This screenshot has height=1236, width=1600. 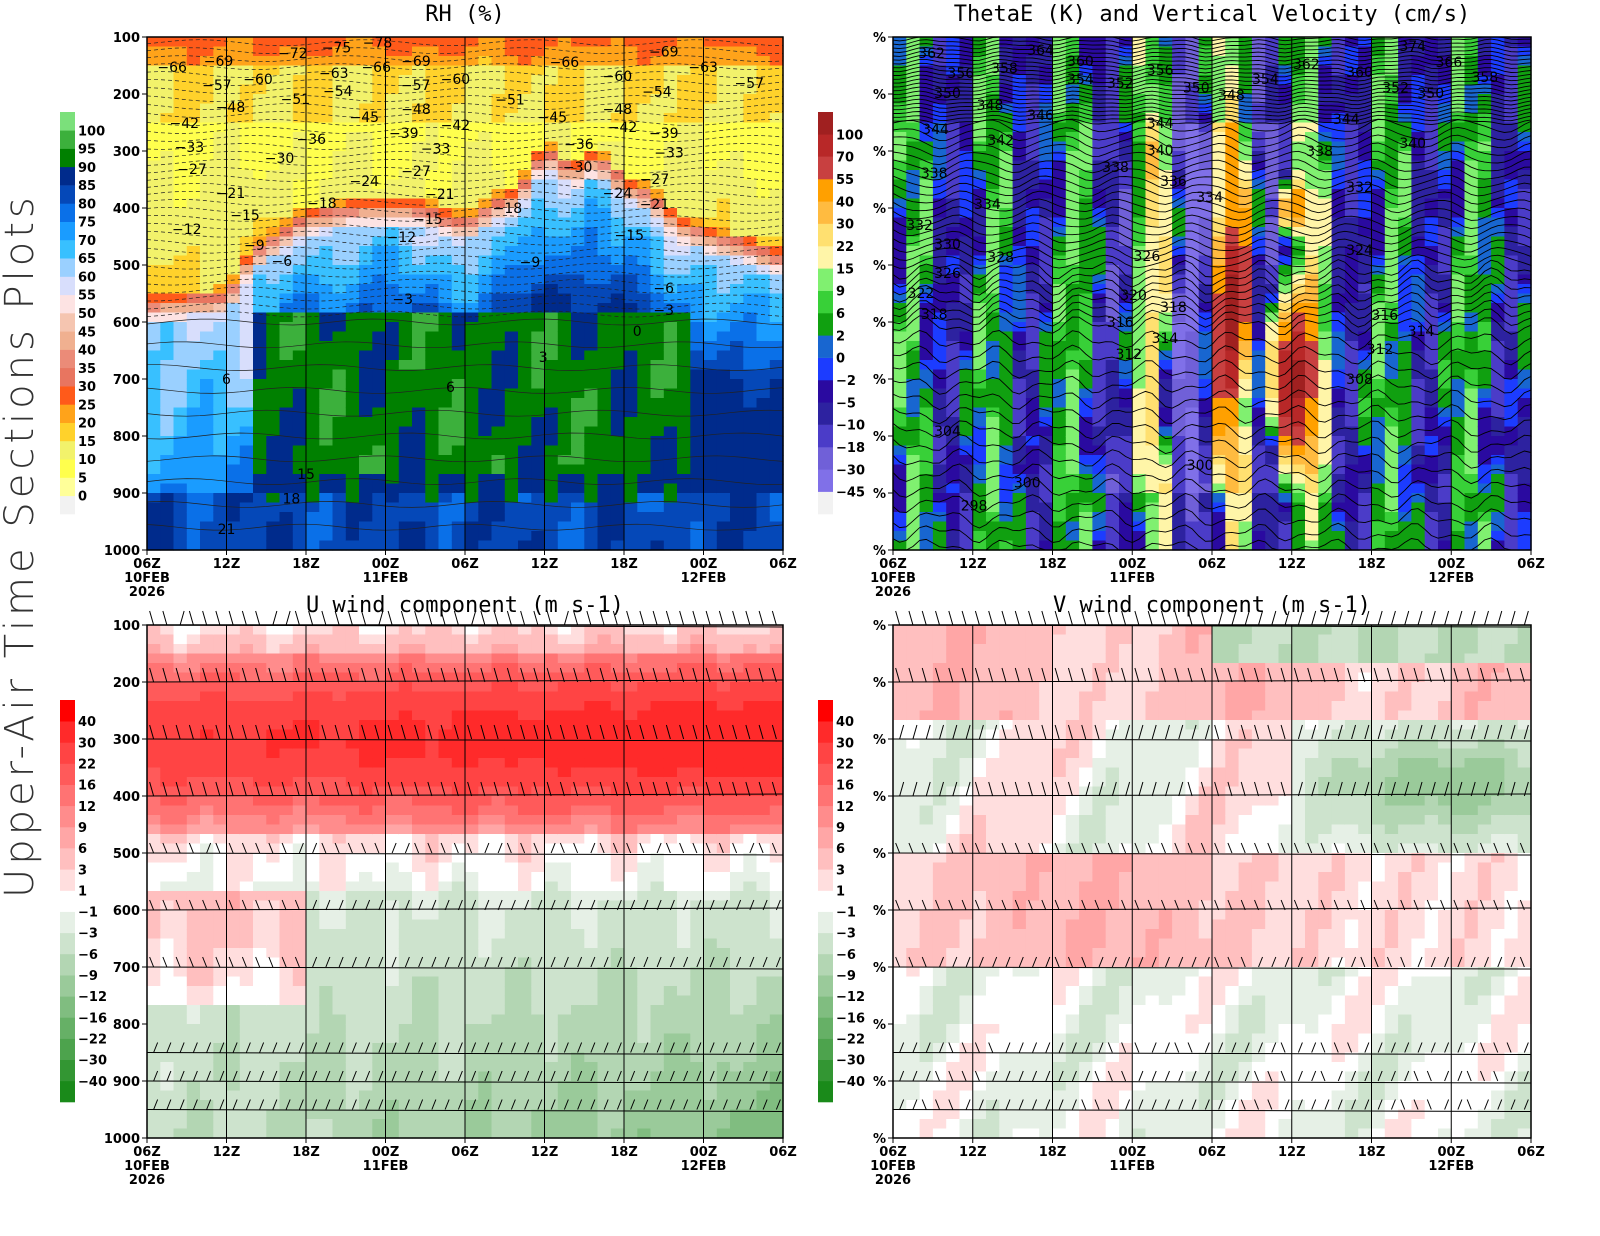 What do you see at coordinates (579, 145) in the screenshot?
I see `contour-label: −36` at bounding box center [579, 145].